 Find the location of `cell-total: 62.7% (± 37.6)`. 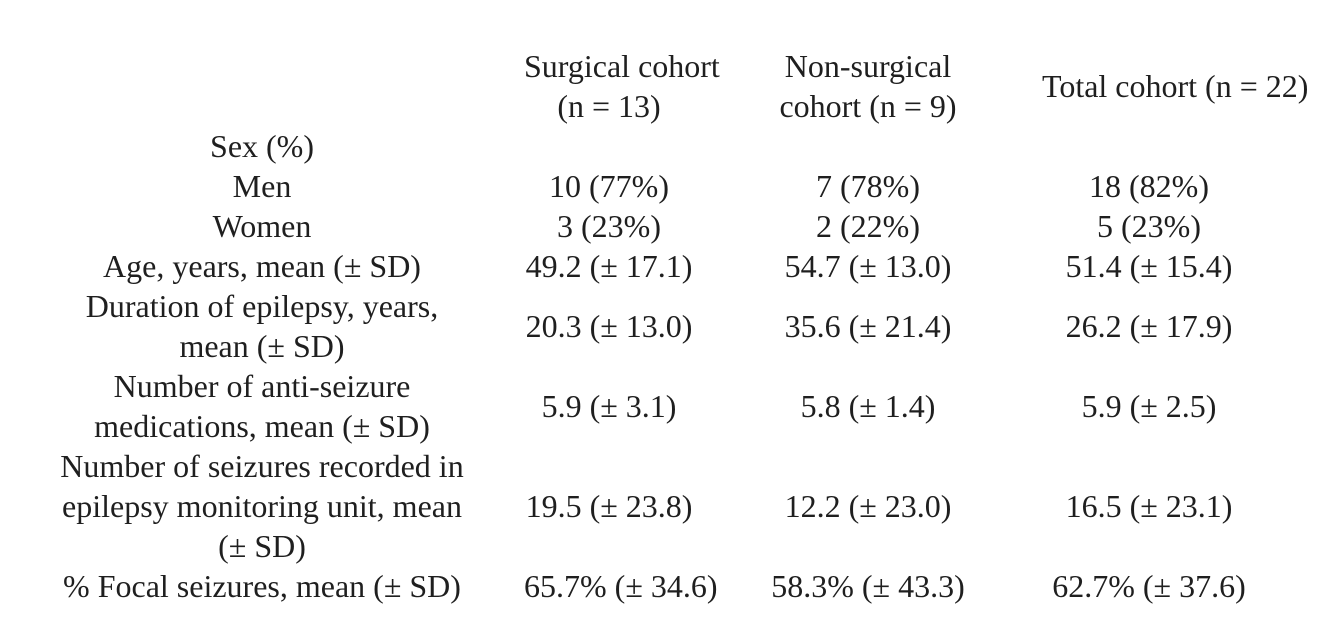

cell-total: 62.7% (± 37.6) is located at coordinates (1149, 586).